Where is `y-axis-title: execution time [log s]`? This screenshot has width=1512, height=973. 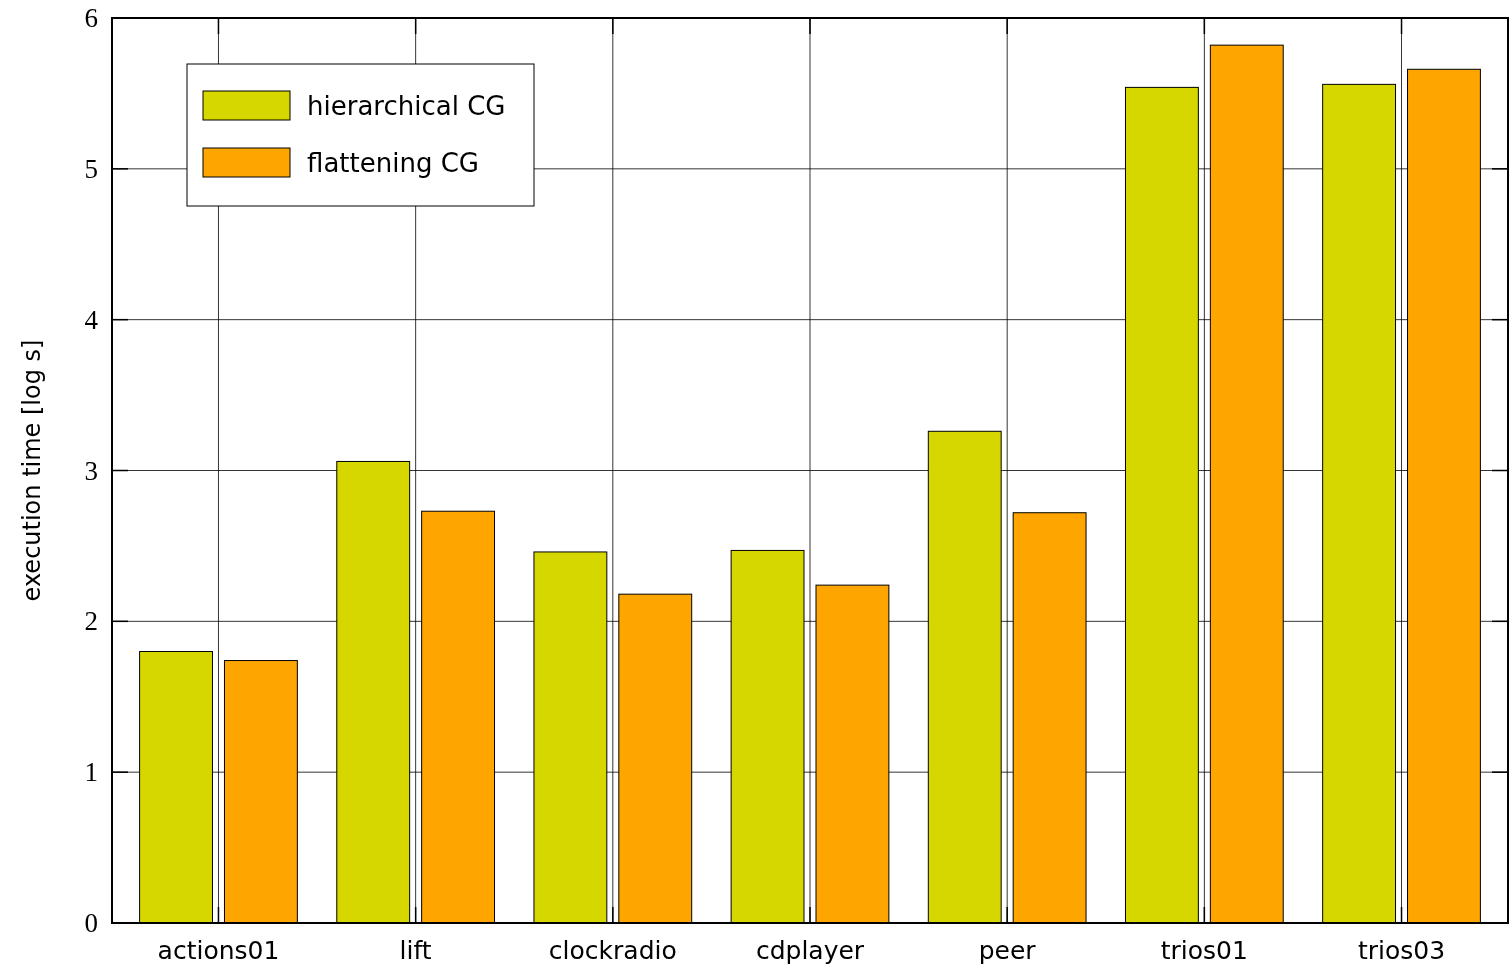
y-axis-title: execution time [log s] is located at coordinates (32, 470).